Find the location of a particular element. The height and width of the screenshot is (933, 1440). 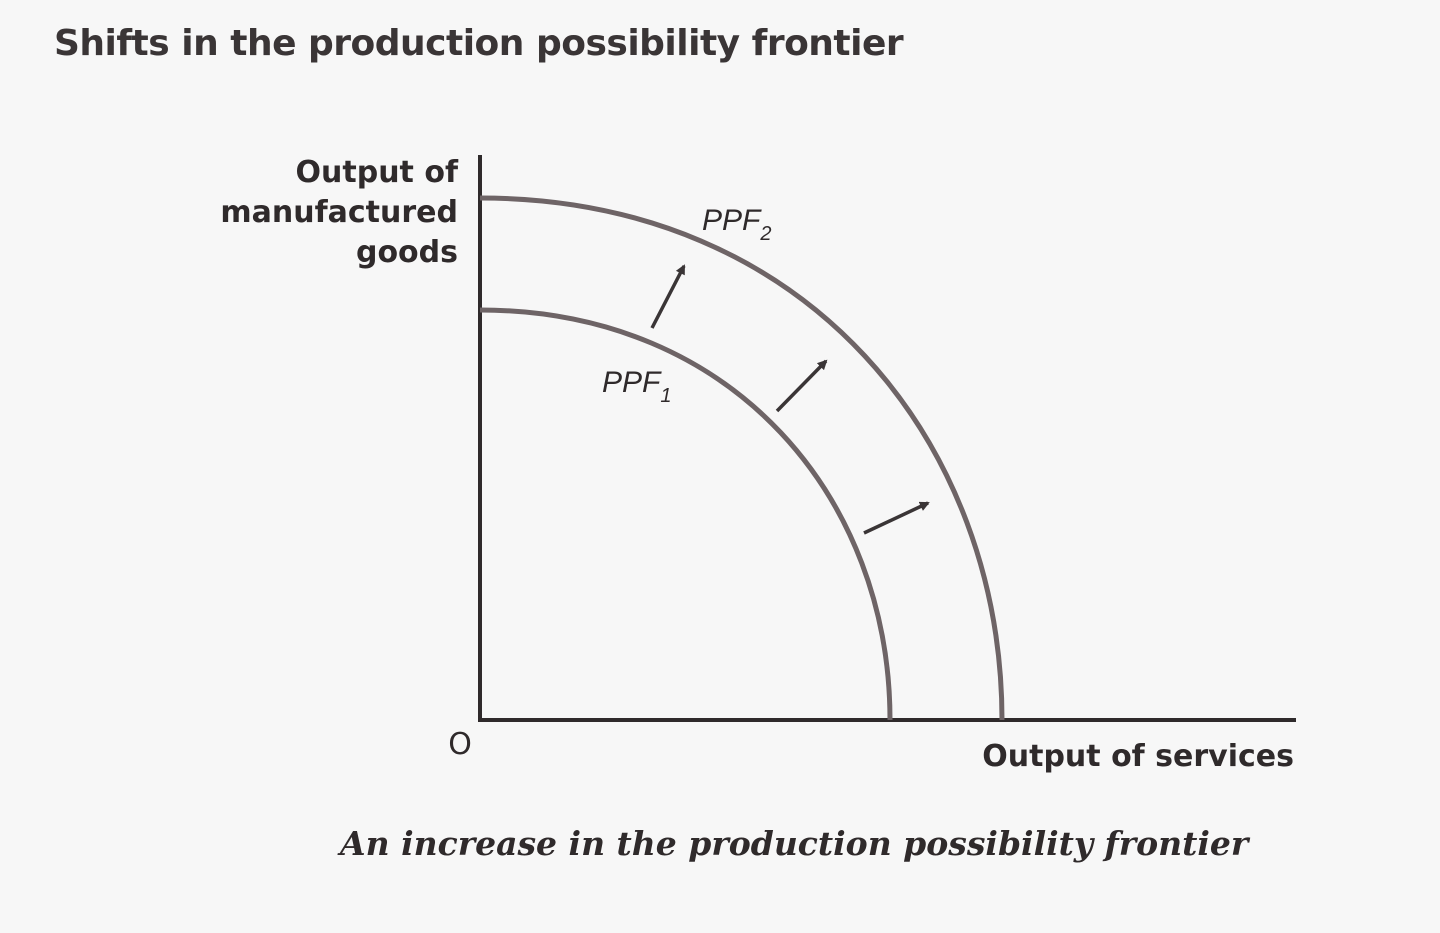

x-axis-label: Output of services is located at coordinates (1138, 756).